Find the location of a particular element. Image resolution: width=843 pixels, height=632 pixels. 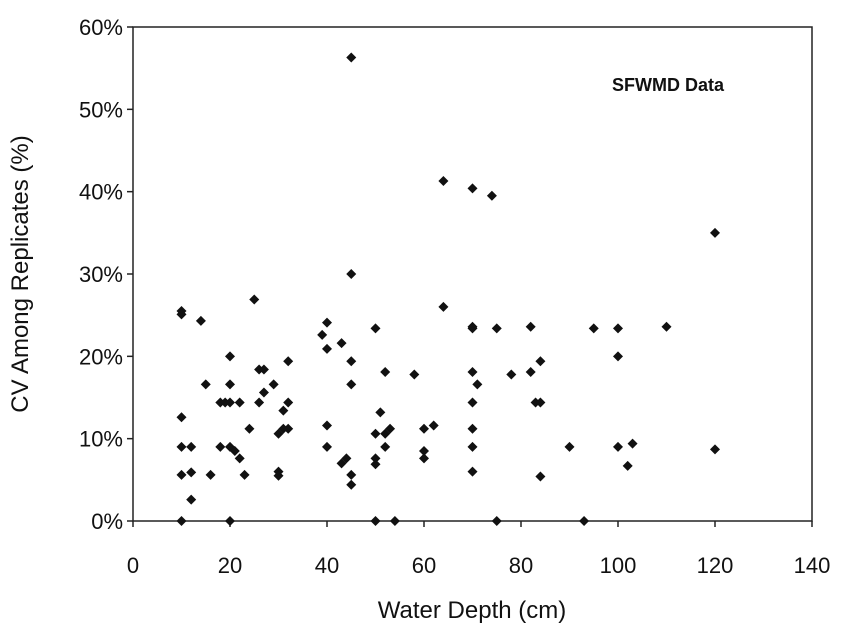

y-axis-ticks: 0% 10% 20% 30% 40% 50% 60% is located at coordinates (106, 274).